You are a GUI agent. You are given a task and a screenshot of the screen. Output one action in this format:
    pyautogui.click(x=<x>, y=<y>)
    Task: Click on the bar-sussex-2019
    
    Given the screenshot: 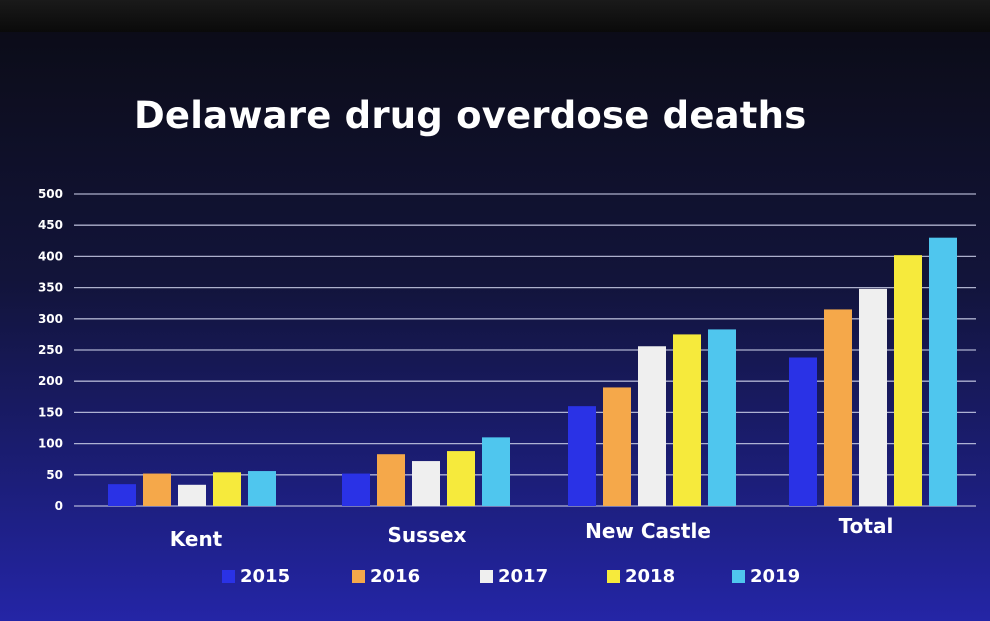 What is the action you would take?
    pyautogui.click(x=496, y=471)
    